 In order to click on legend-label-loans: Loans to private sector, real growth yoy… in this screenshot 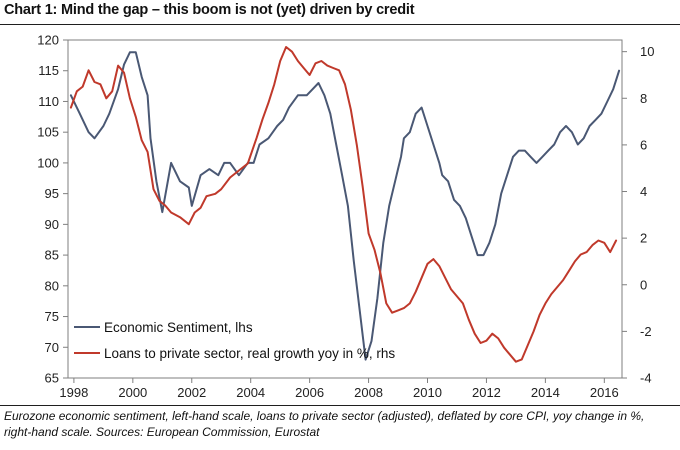, I will do `click(249, 353)`.